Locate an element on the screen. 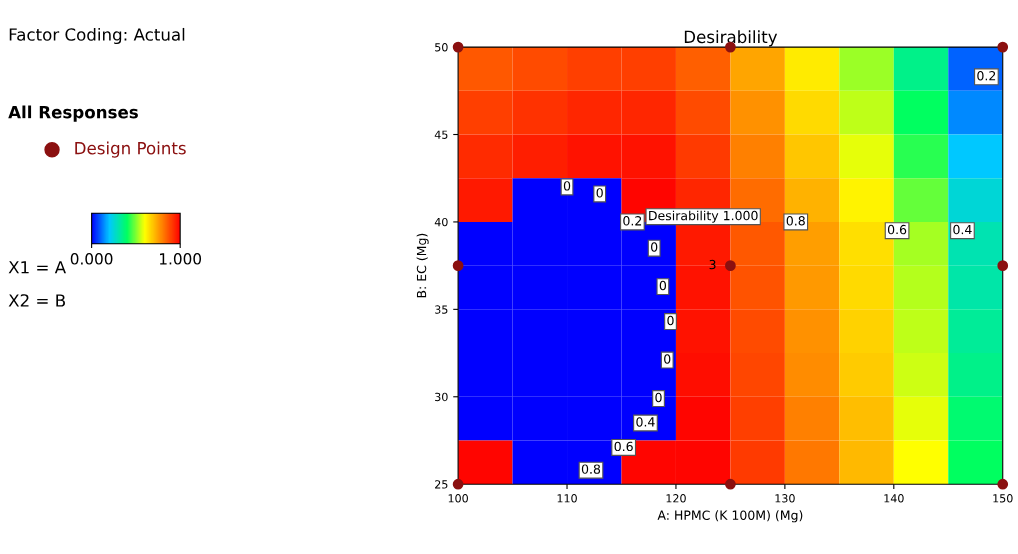 The image size is (1018, 554). y-tick-label: 45 is located at coordinates (441, 134).